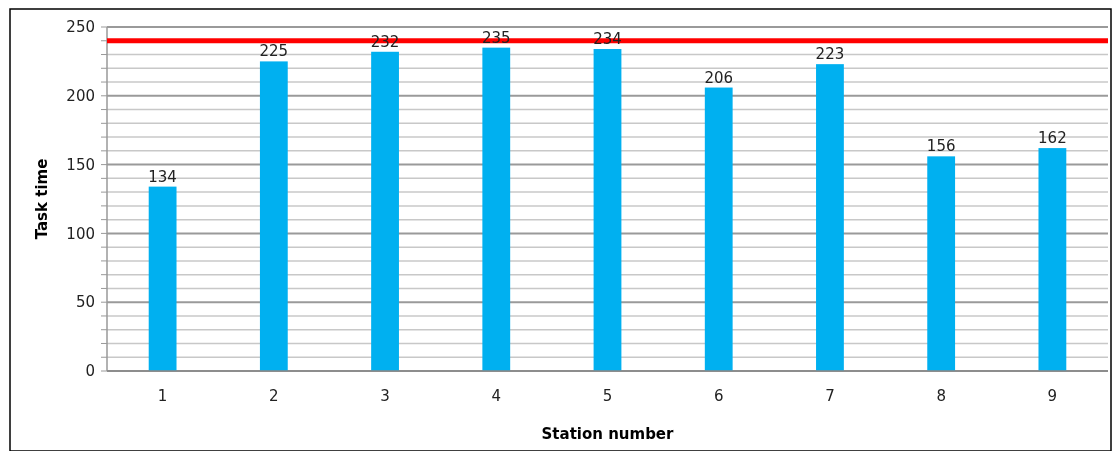 The height and width of the screenshot is (451, 1113). I want to click on y-tick-label: 100, so click(80, 233).